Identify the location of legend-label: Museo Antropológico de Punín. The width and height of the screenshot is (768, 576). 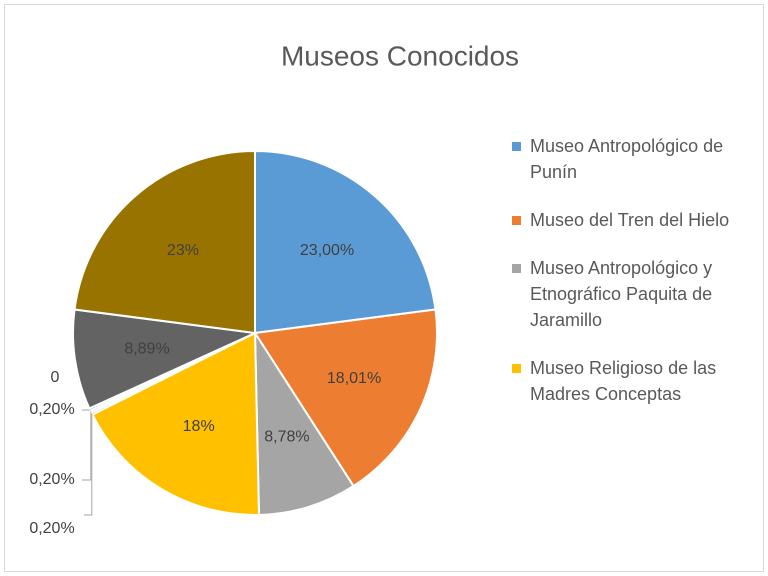
(627, 159).